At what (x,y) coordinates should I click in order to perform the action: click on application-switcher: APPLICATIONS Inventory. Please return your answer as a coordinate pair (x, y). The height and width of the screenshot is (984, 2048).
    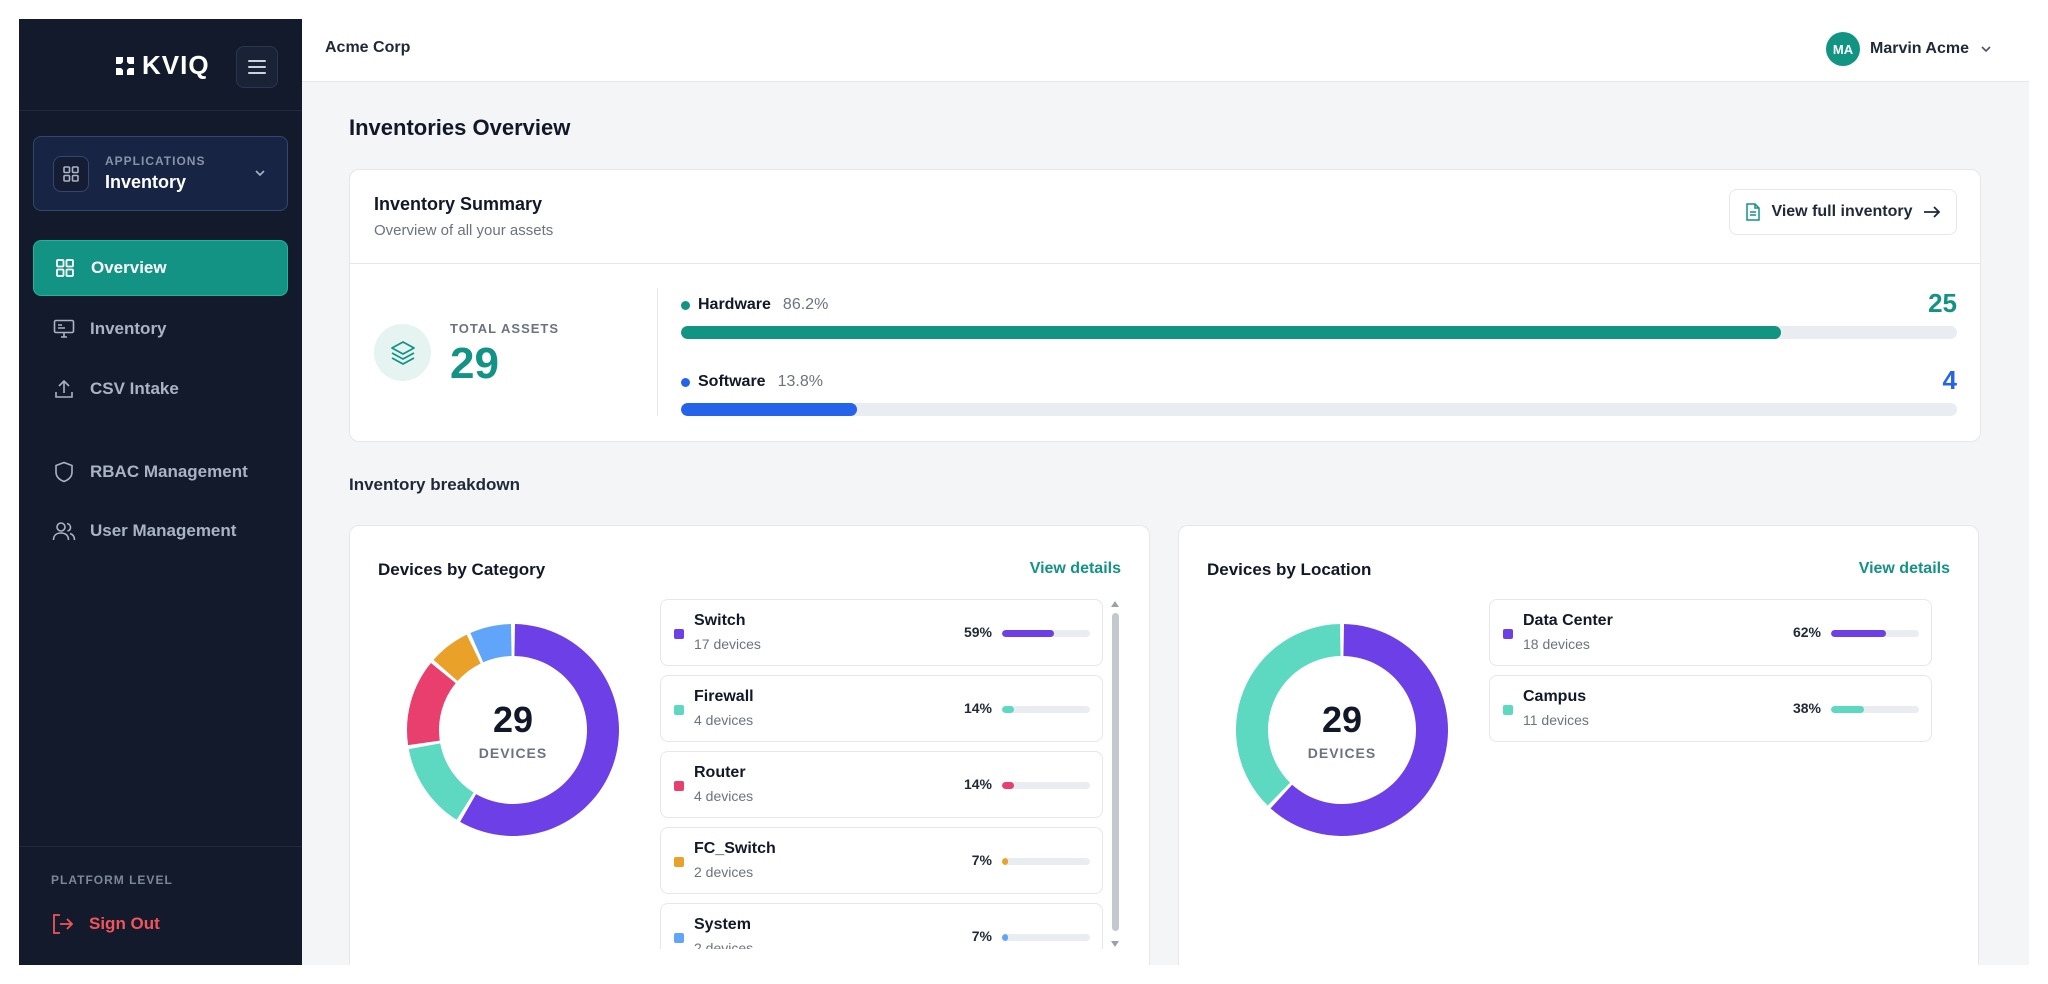
    Looking at the image, I should click on (160, 173).